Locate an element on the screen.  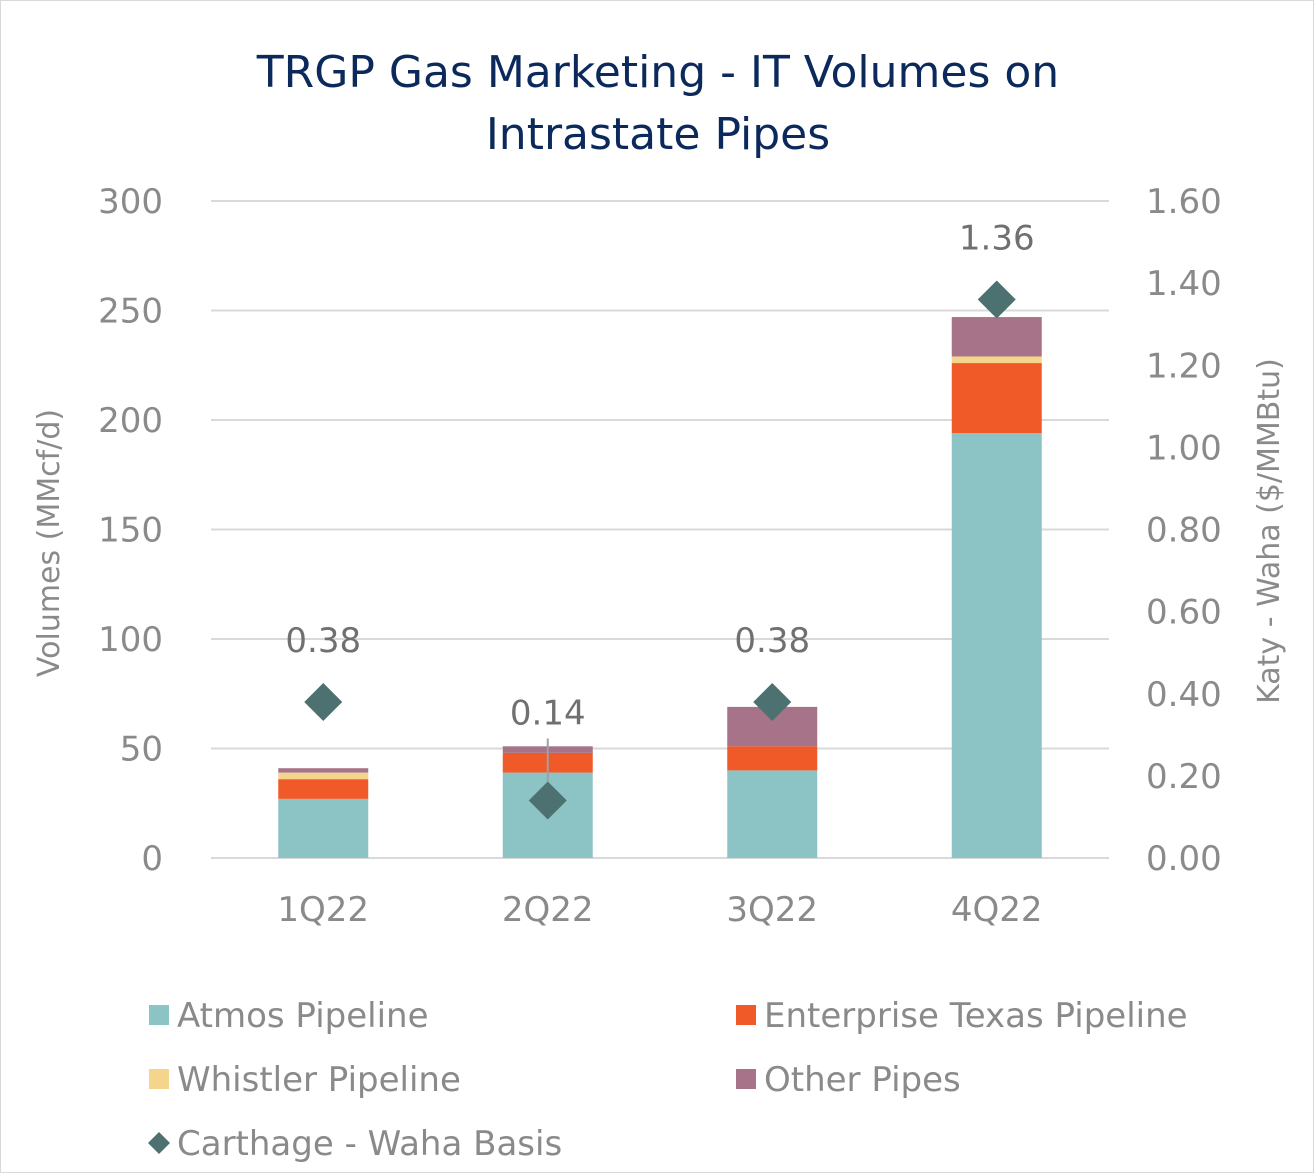
legend-label: Atmos Pipeline is located at coordinates (303, 1016).